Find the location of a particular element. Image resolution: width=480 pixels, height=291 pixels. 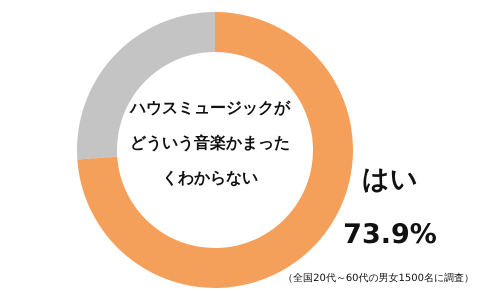

data-label: 73.9% is located at coordinates (390, 235).